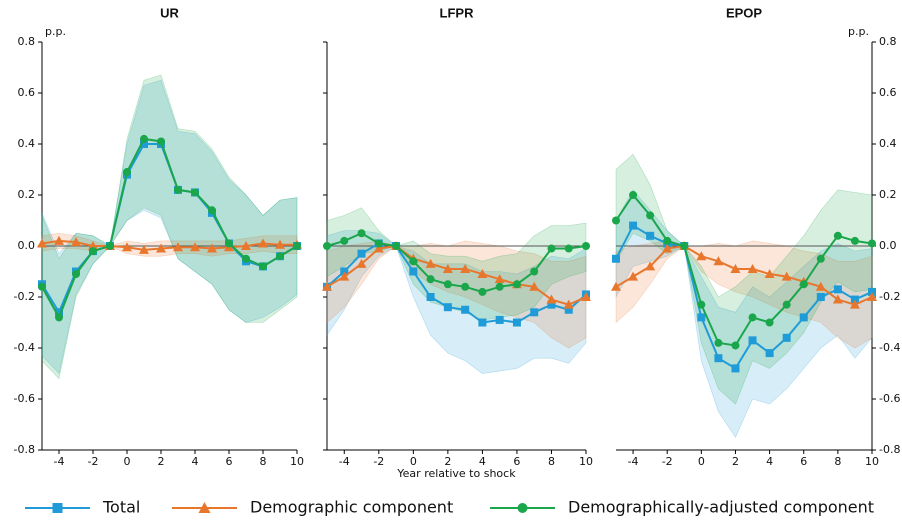 The height and width of the screenshot is (524, 902). Describe the element at coordinates (522, 508) in the screenshot. I see `legend-marker` at that location.